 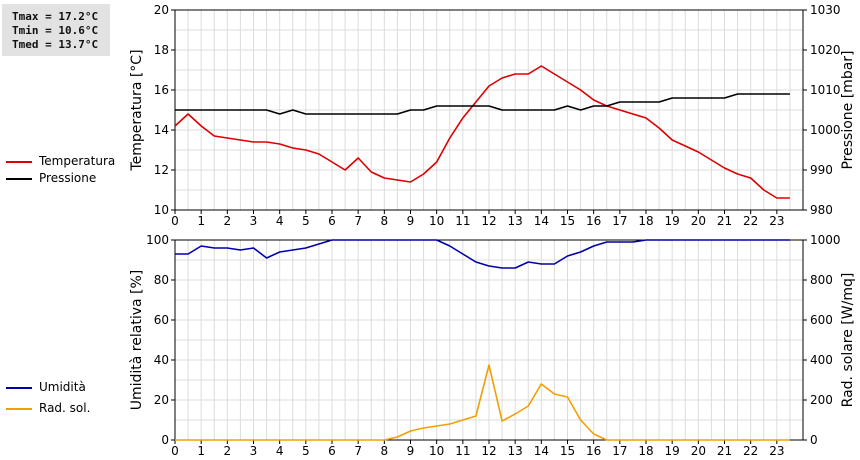 What do you see at coordinates (161, 360) in the screenshot?
I see `bottom-yl-tick-label-2: 40` at bounding box center [161, 360].